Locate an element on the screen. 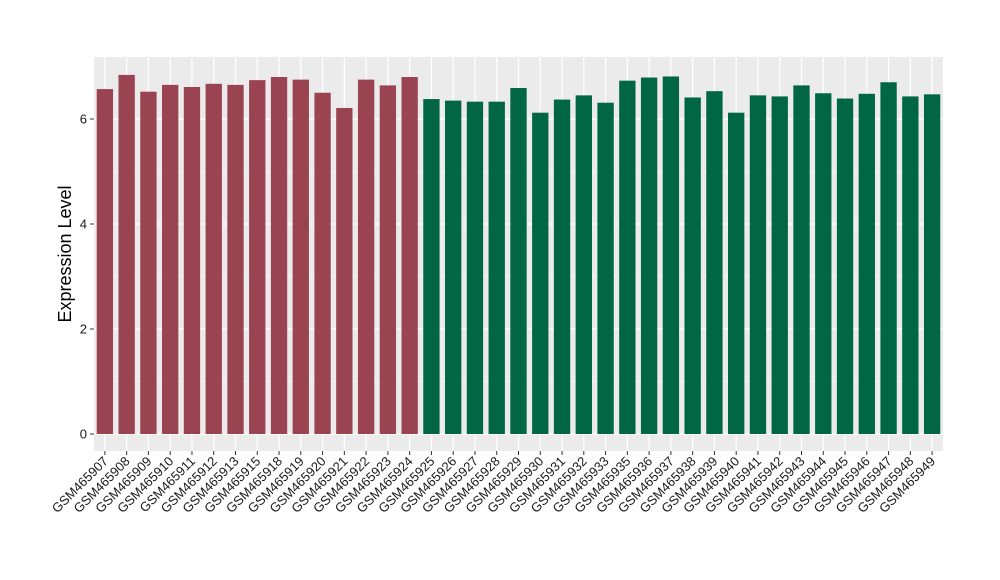  y-tick-label: 2 is located at coordinates (83, 329).